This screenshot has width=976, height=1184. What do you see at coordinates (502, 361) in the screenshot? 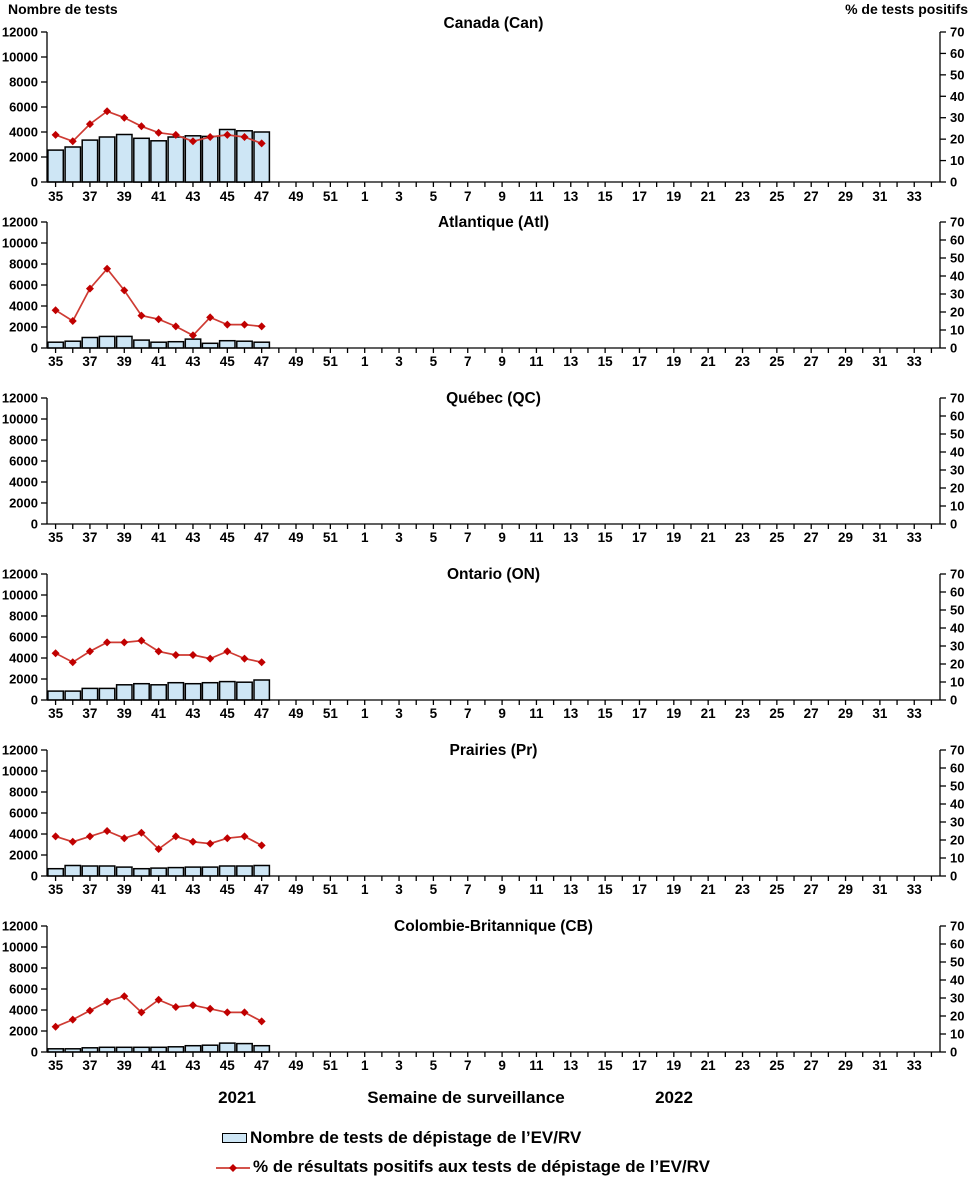
I see `week-tick-label: 9` at bounding box center [502, 361].